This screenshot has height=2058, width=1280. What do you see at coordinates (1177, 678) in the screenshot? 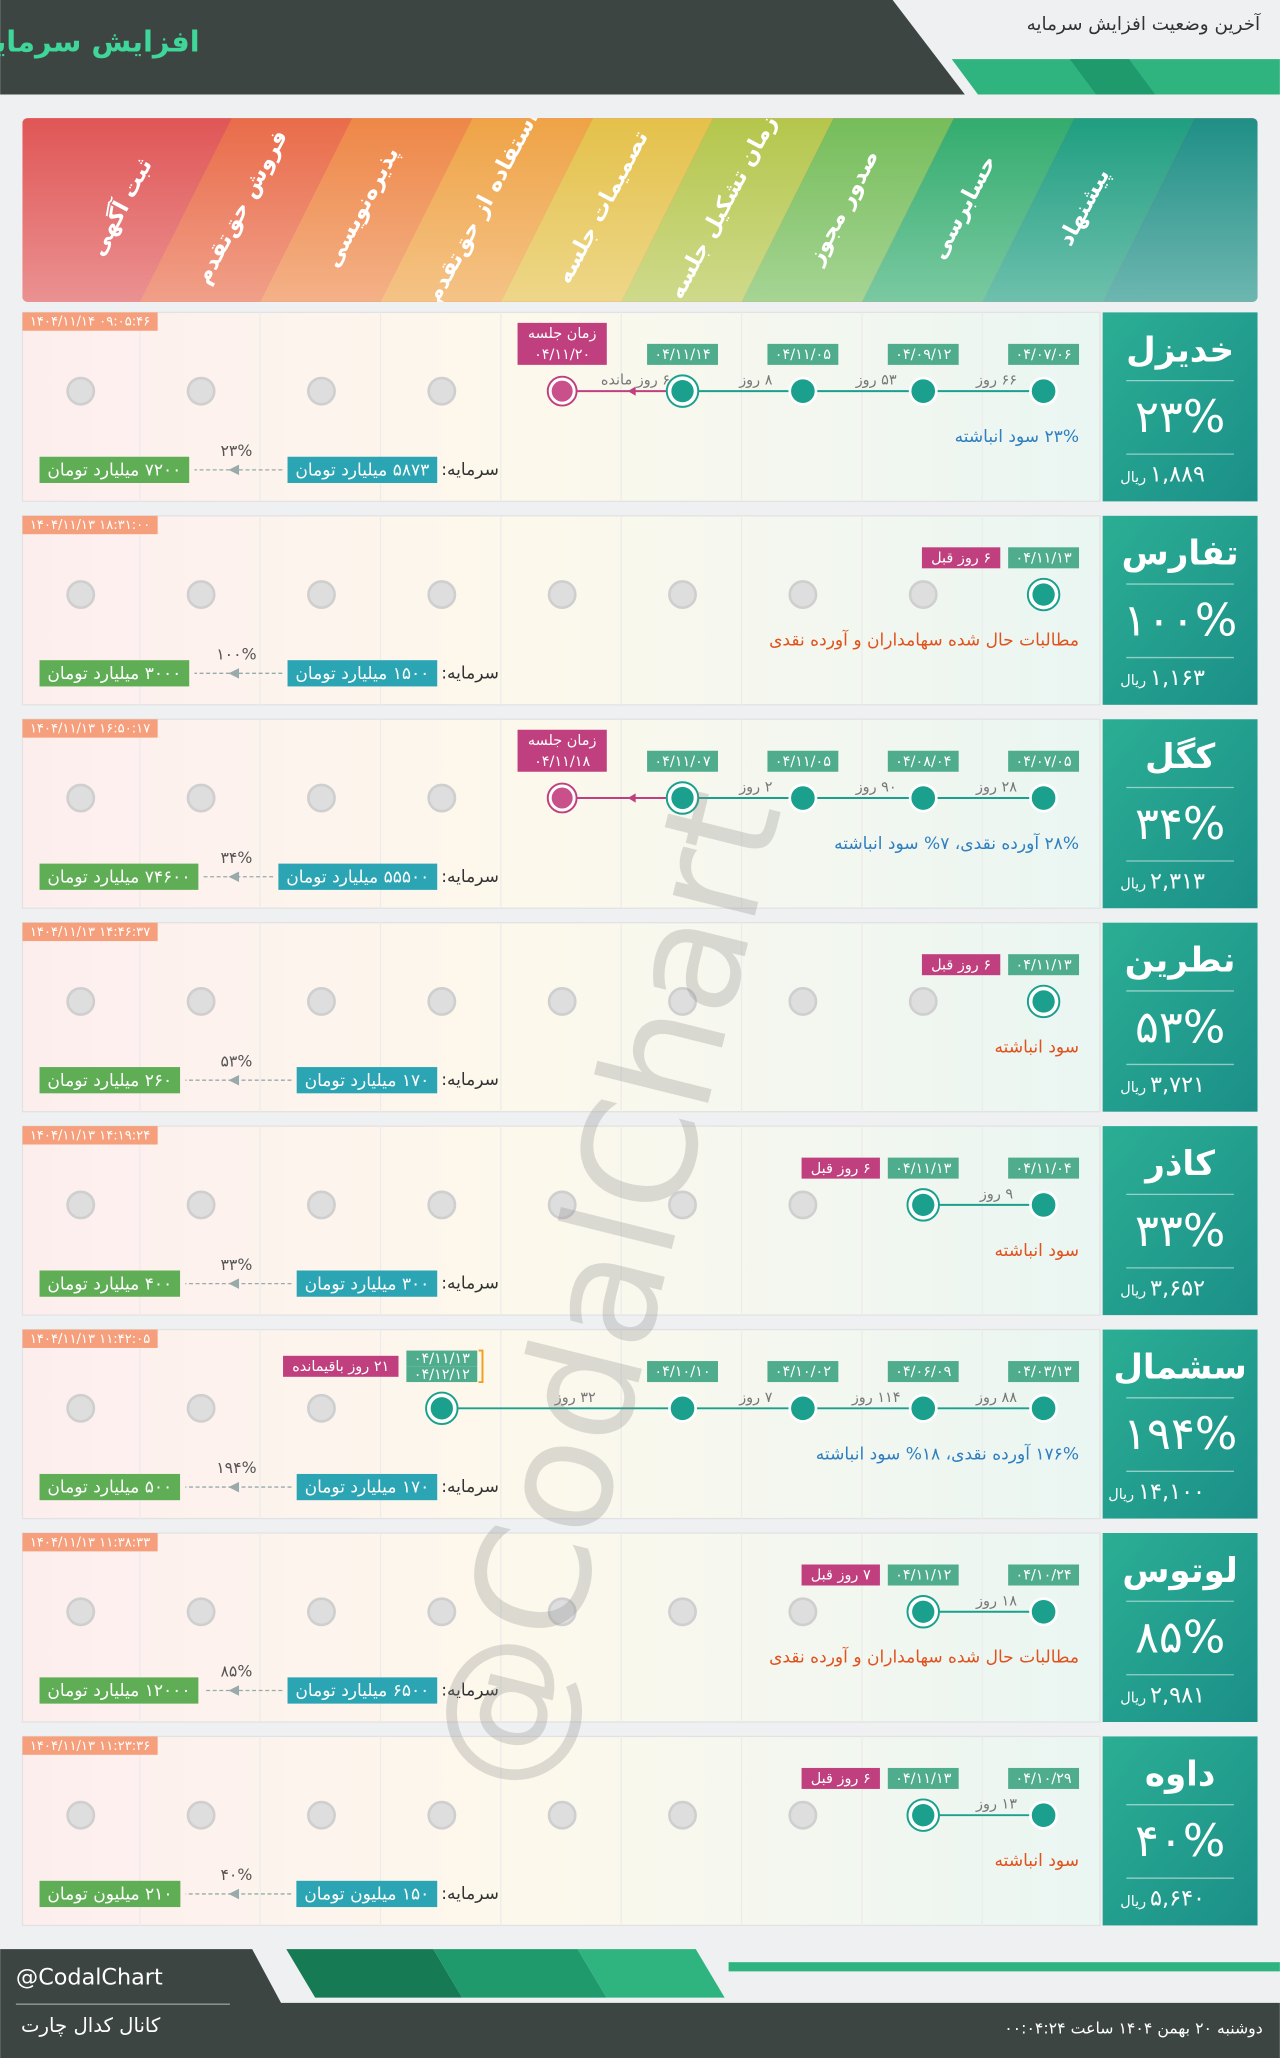
I see `share-price: ۱,۱۶۳` at bounding box center [1177, 678].